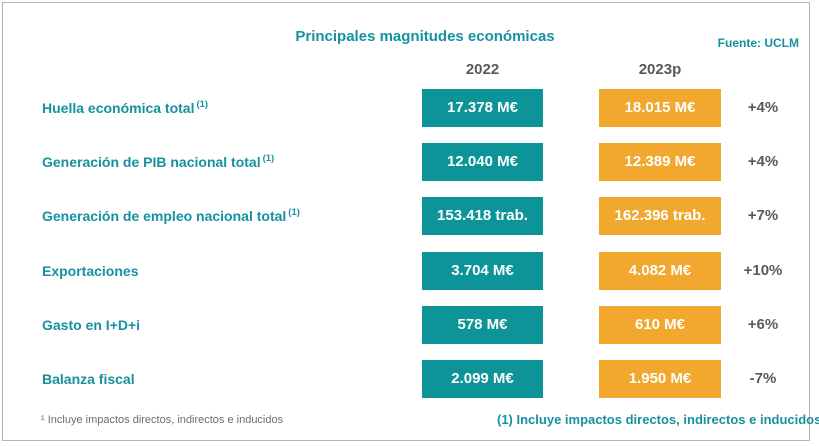 Image resolution: width=819 pixels, height=446 pixels. I want to click on value-2022-box: 12.040 M€, so click(482, 162).